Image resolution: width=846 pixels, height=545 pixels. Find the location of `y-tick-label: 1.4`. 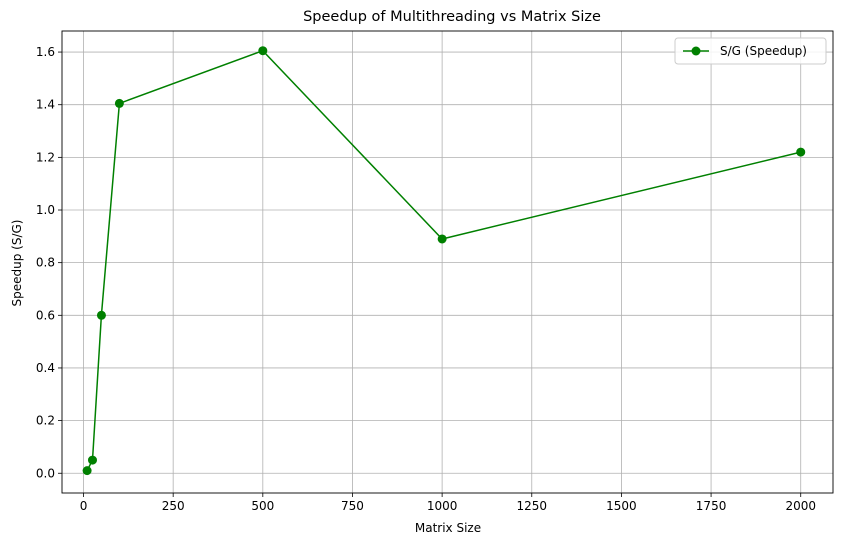

y-tick-label: 1.4 is located at coordinates (45, 105).